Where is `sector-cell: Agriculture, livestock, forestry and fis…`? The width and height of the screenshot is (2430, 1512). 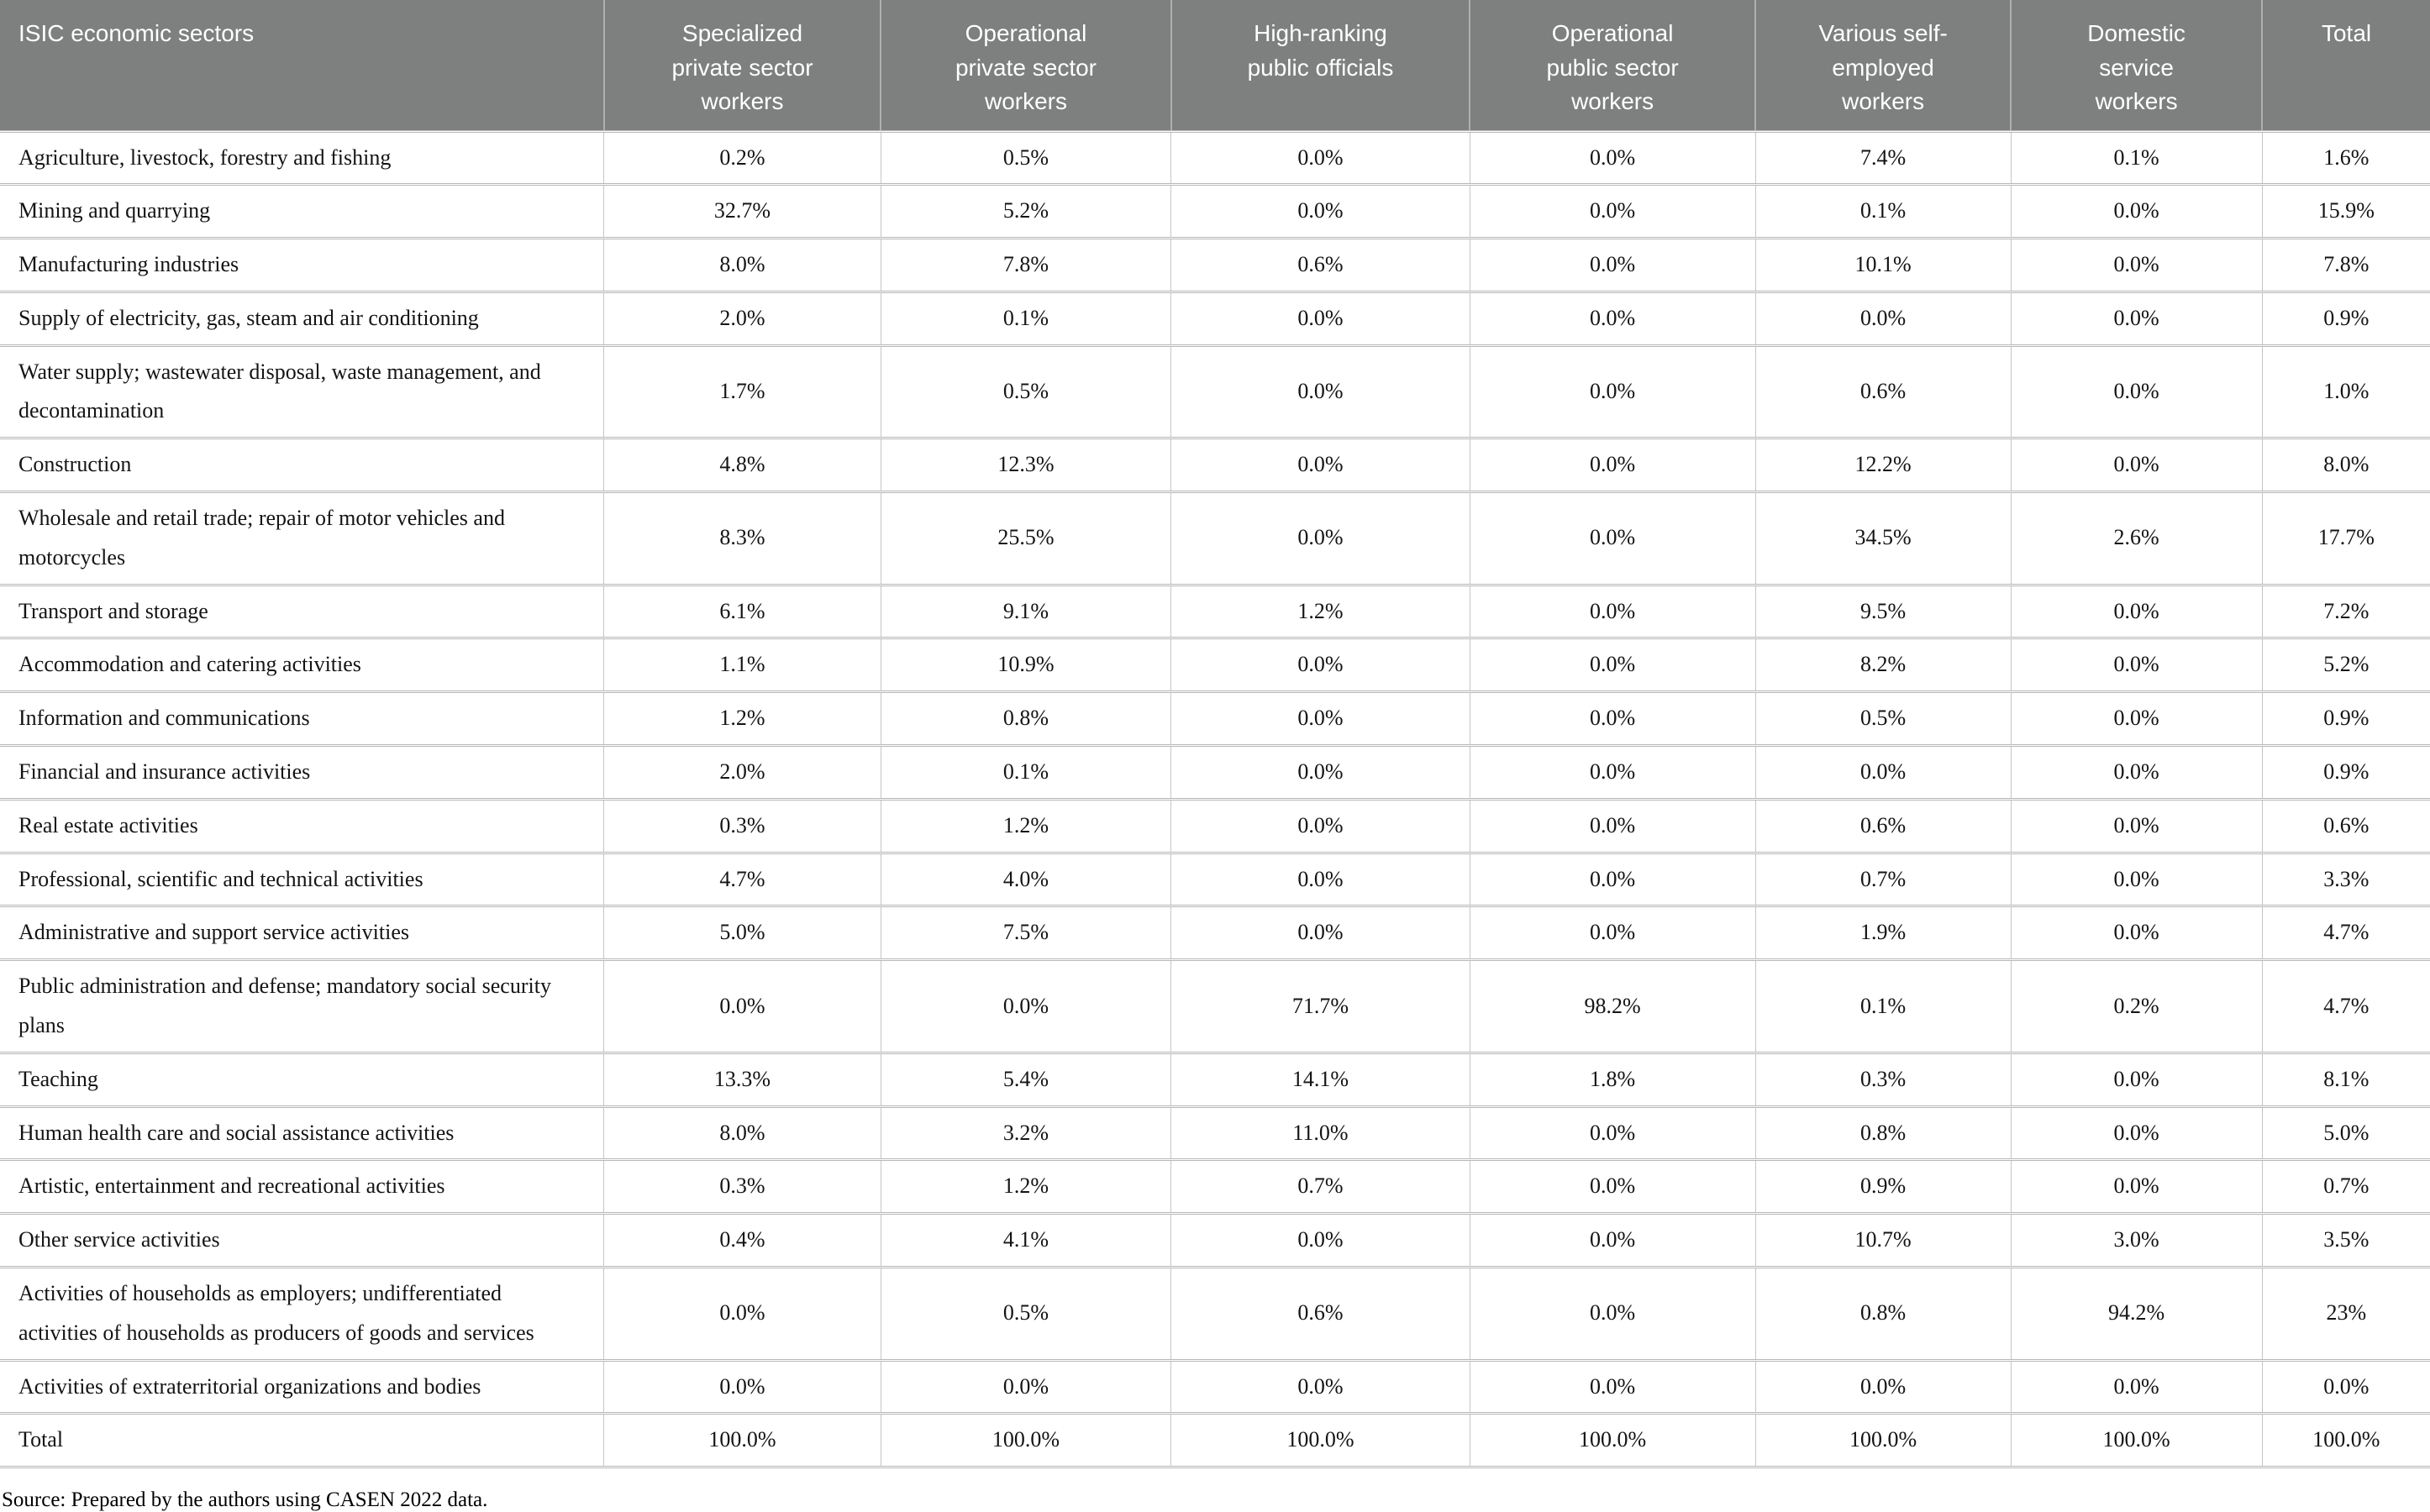
sector-cell: Agriculture, livestock, forestry and fis… is located at coordinates (302, 157).